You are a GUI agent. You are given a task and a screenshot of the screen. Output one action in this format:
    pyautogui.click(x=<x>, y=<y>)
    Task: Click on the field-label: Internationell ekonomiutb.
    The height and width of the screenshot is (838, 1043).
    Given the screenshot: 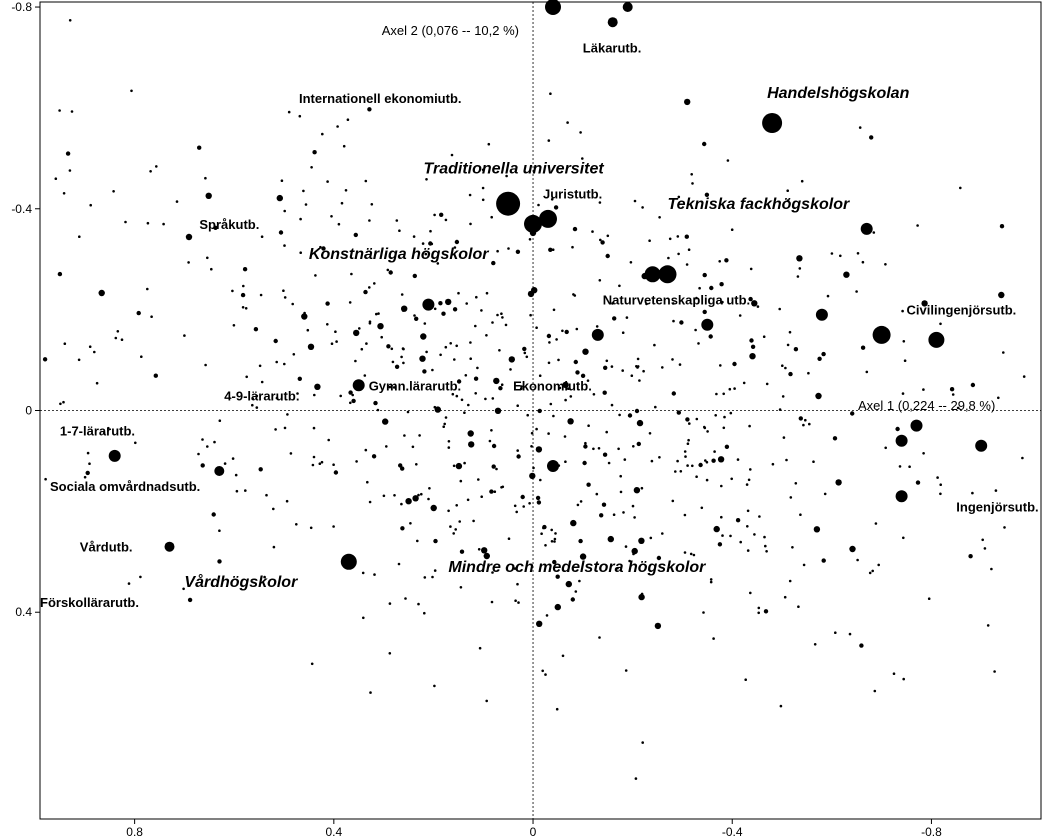 What is the action you would take?
    pyautogui.click(x=380, y=98)
    